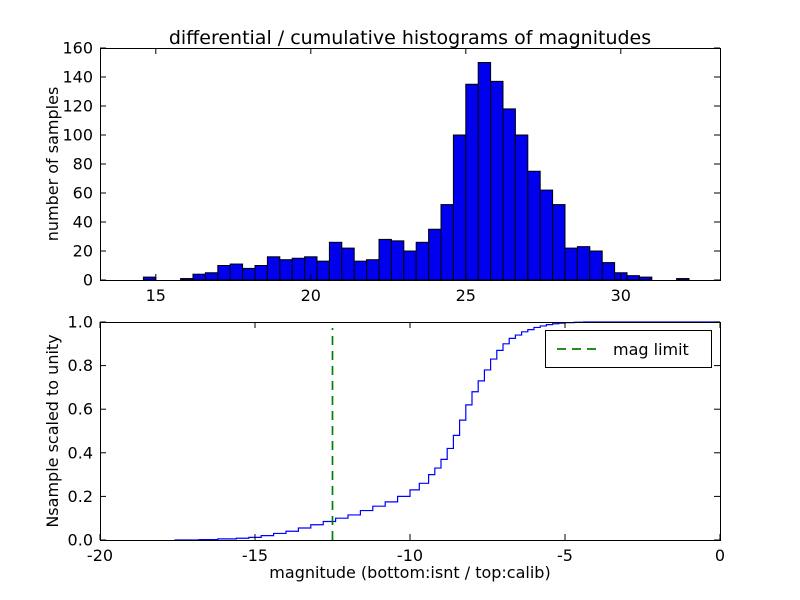  Describe the element at coordinates (100, 555) in the screenshot. I see `x-tick-label: -20` at that location.